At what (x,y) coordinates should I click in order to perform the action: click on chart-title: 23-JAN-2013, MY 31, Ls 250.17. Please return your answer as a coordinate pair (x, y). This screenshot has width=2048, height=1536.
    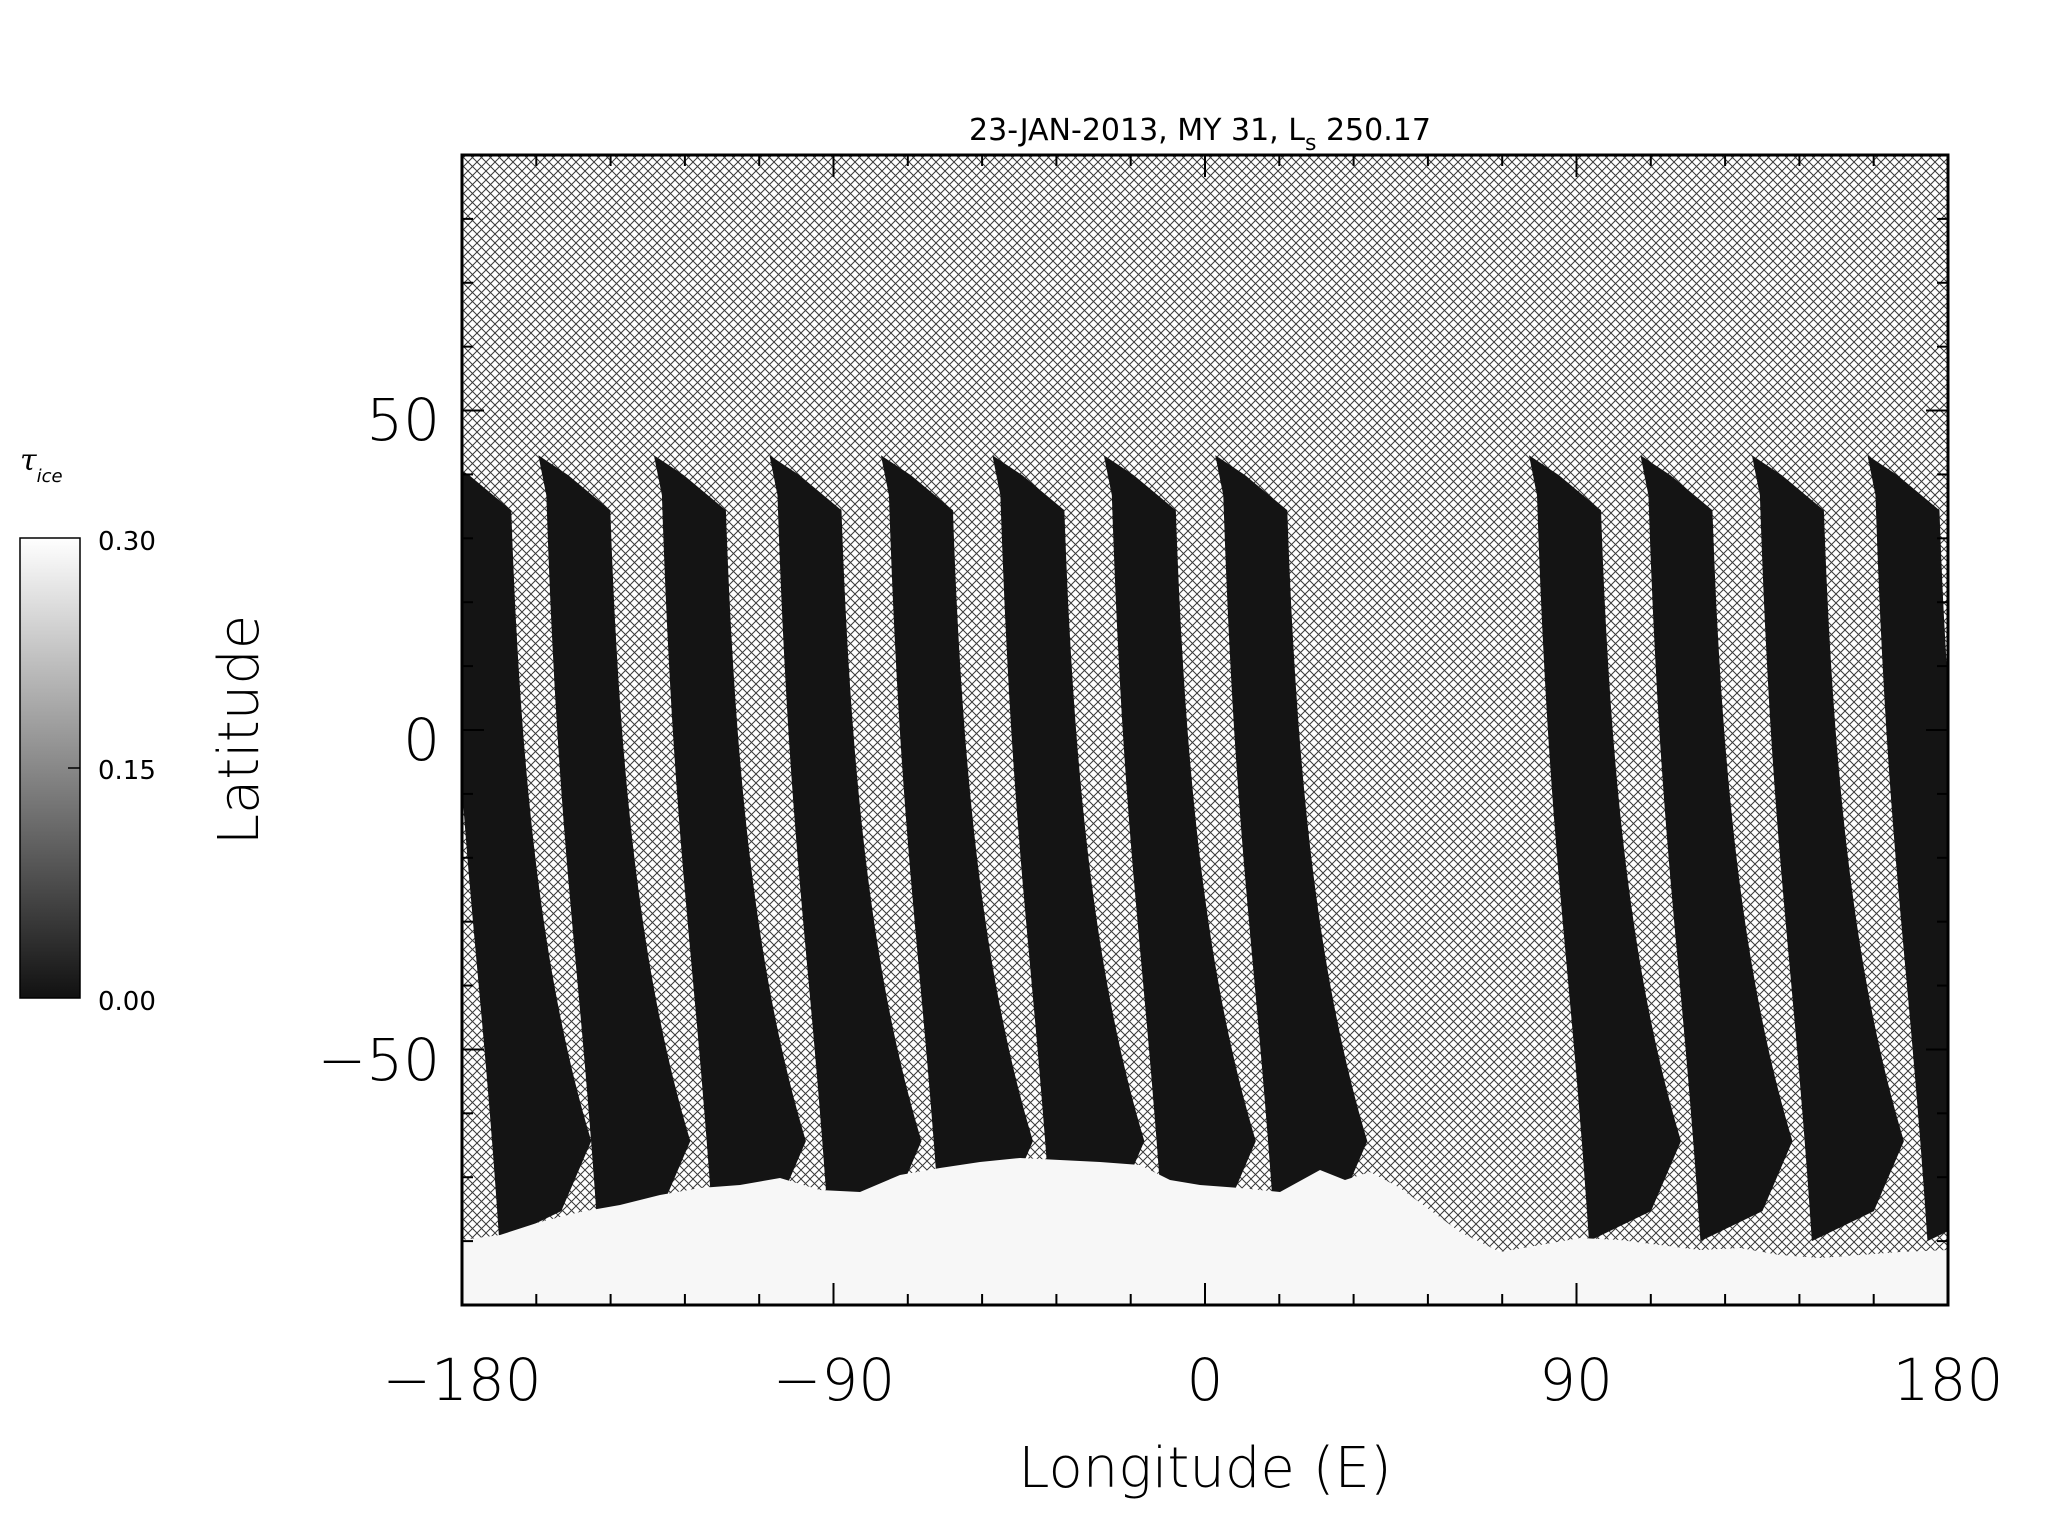
    Looking at the image, I should click on (1200, 134).